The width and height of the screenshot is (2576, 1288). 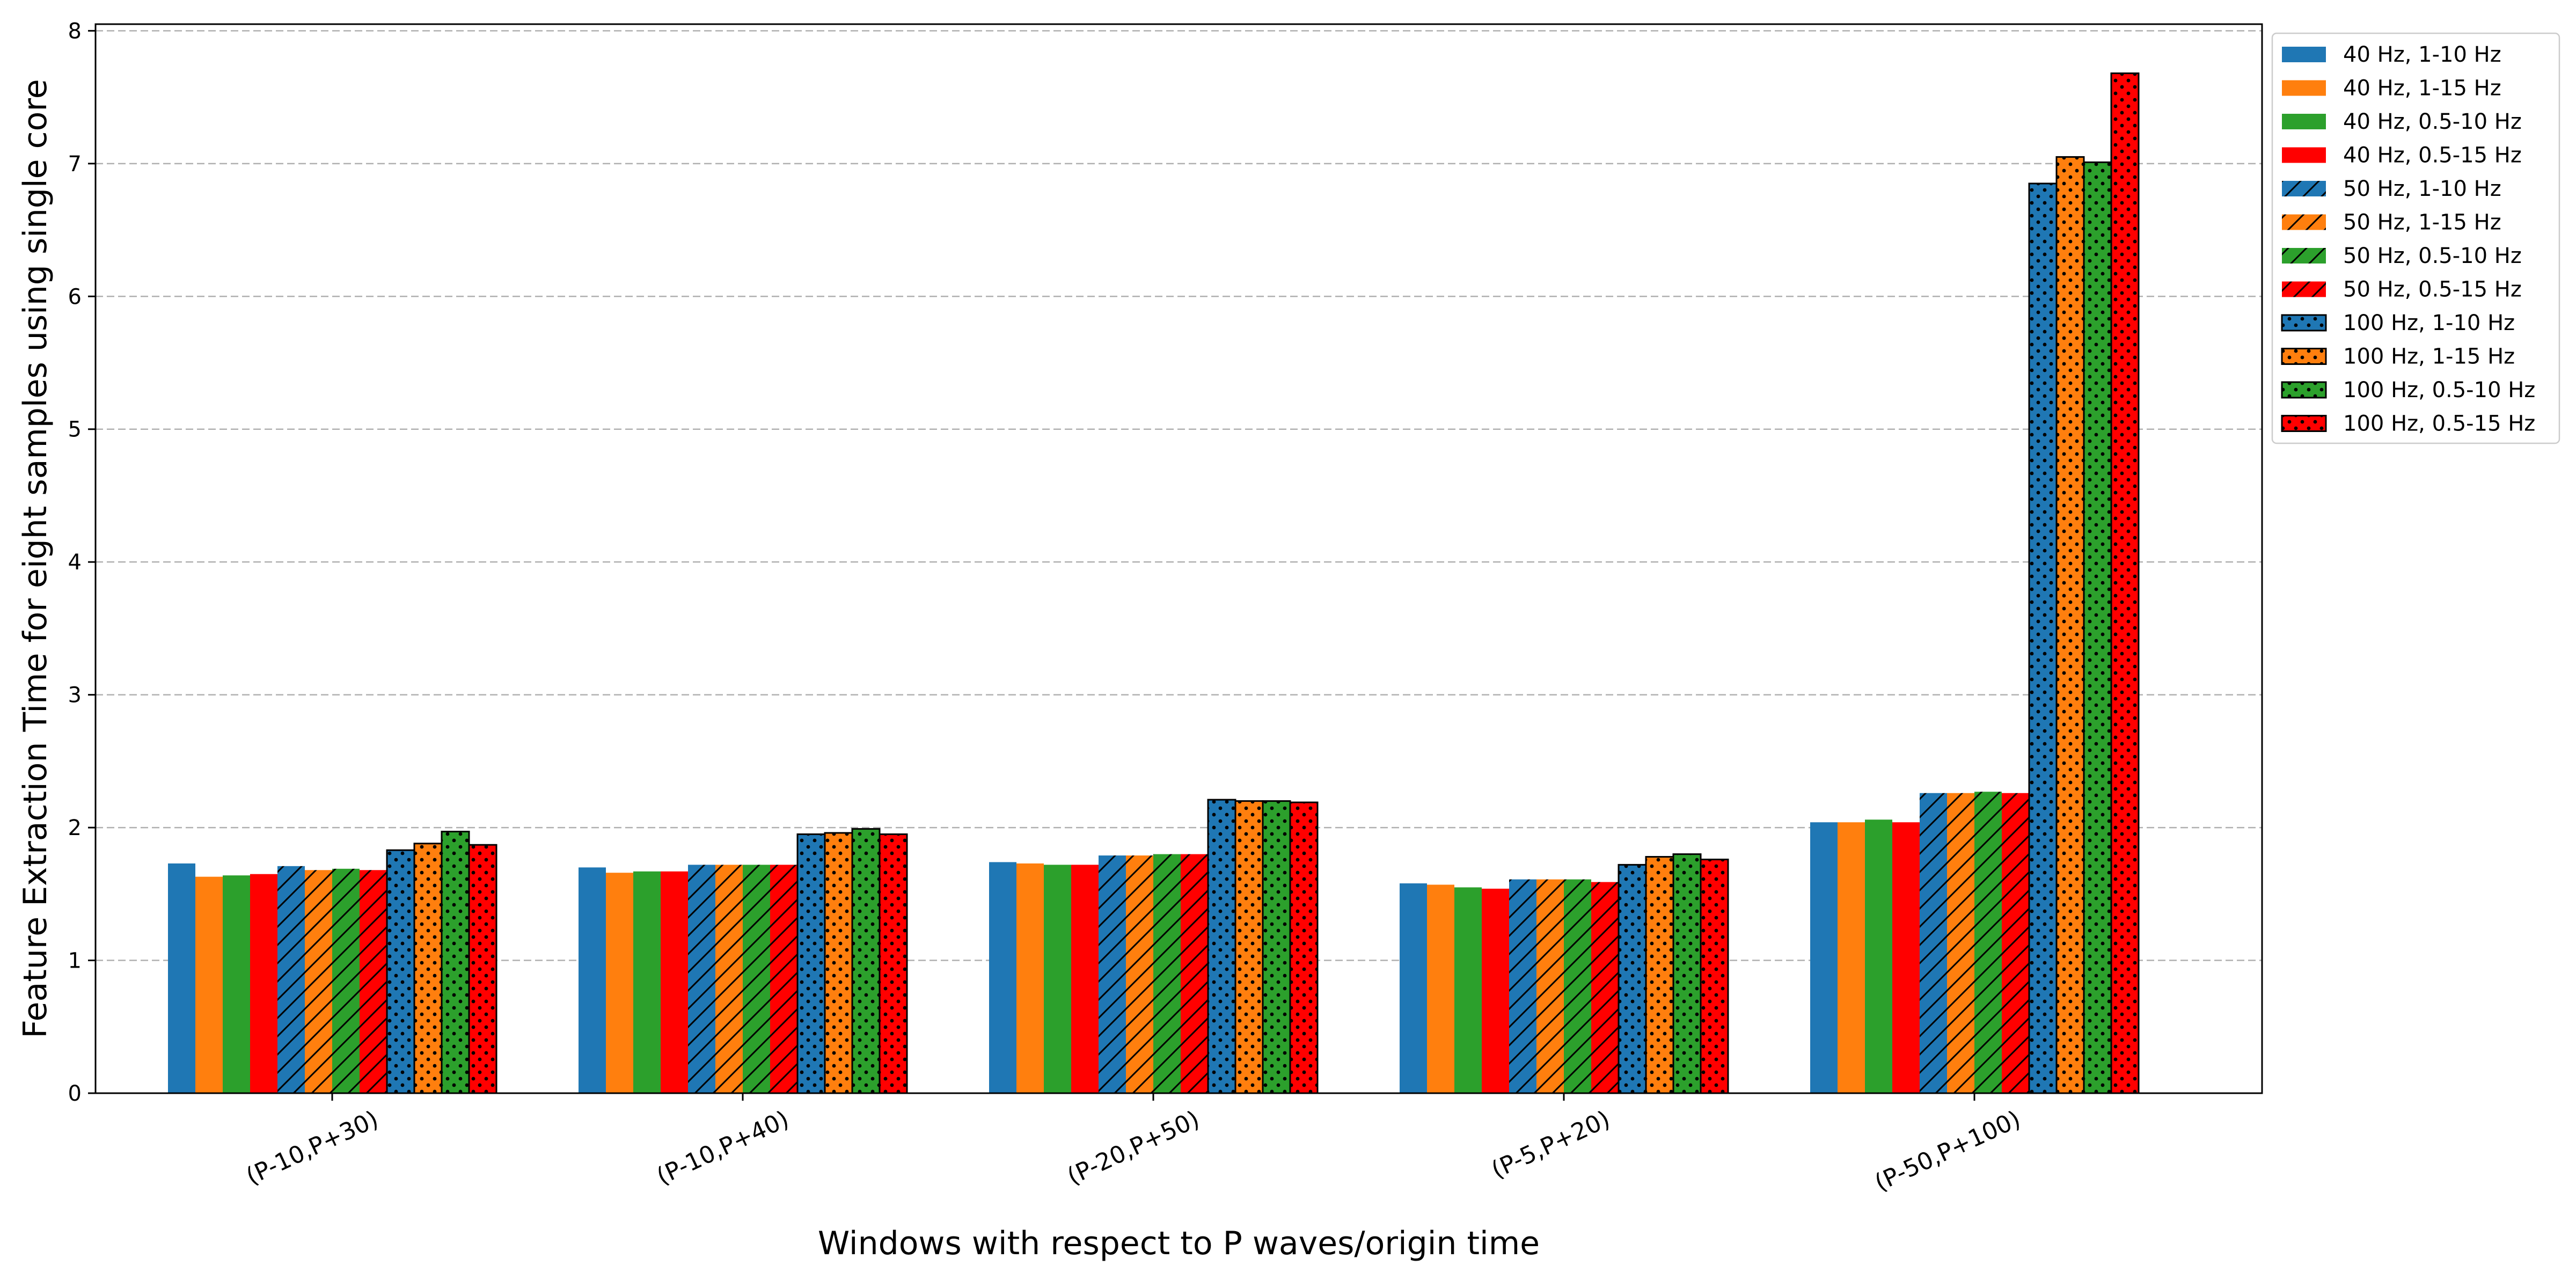 I want to click on y-tick-label: 0, so click(x=75, y=1093).